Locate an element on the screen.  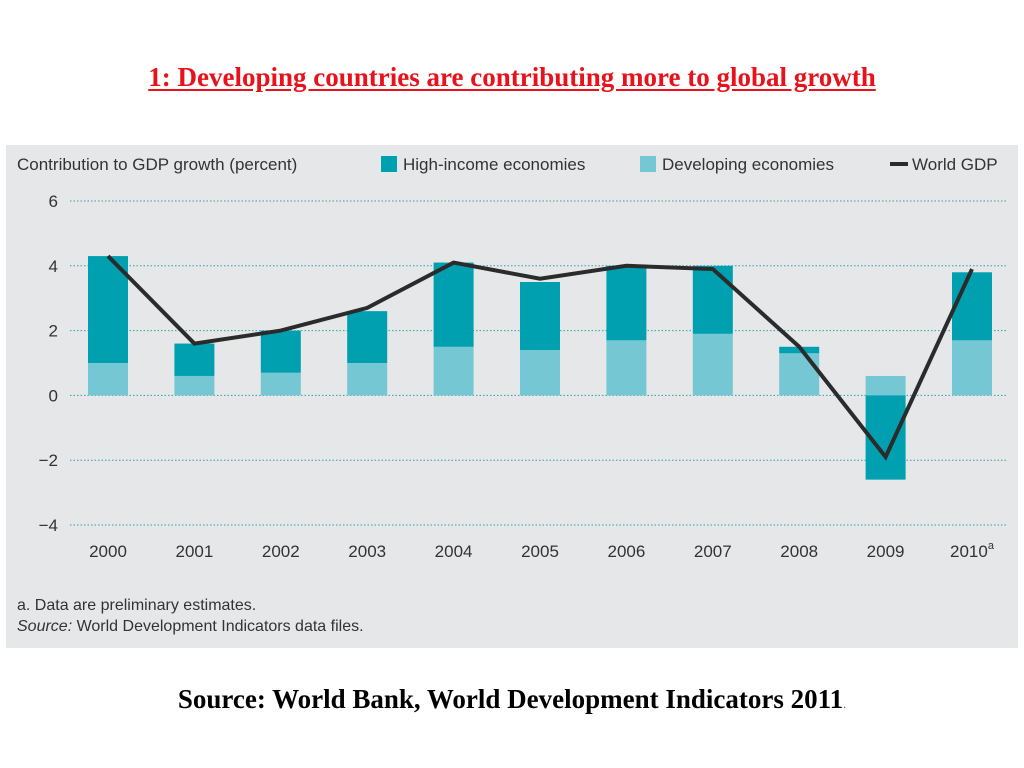
x-tick-superscript: a is located at coordinates (991, 546).